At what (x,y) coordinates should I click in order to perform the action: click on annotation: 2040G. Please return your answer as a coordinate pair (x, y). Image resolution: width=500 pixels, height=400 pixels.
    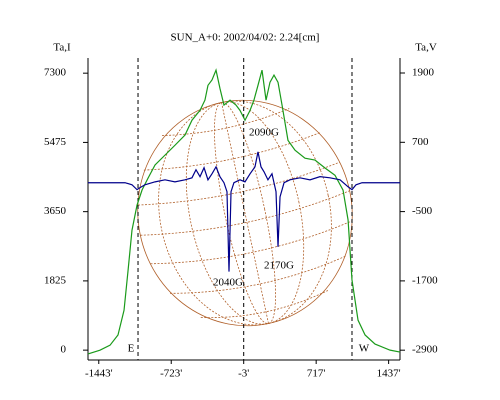
    Looking at the image, I should click on (228, 283).